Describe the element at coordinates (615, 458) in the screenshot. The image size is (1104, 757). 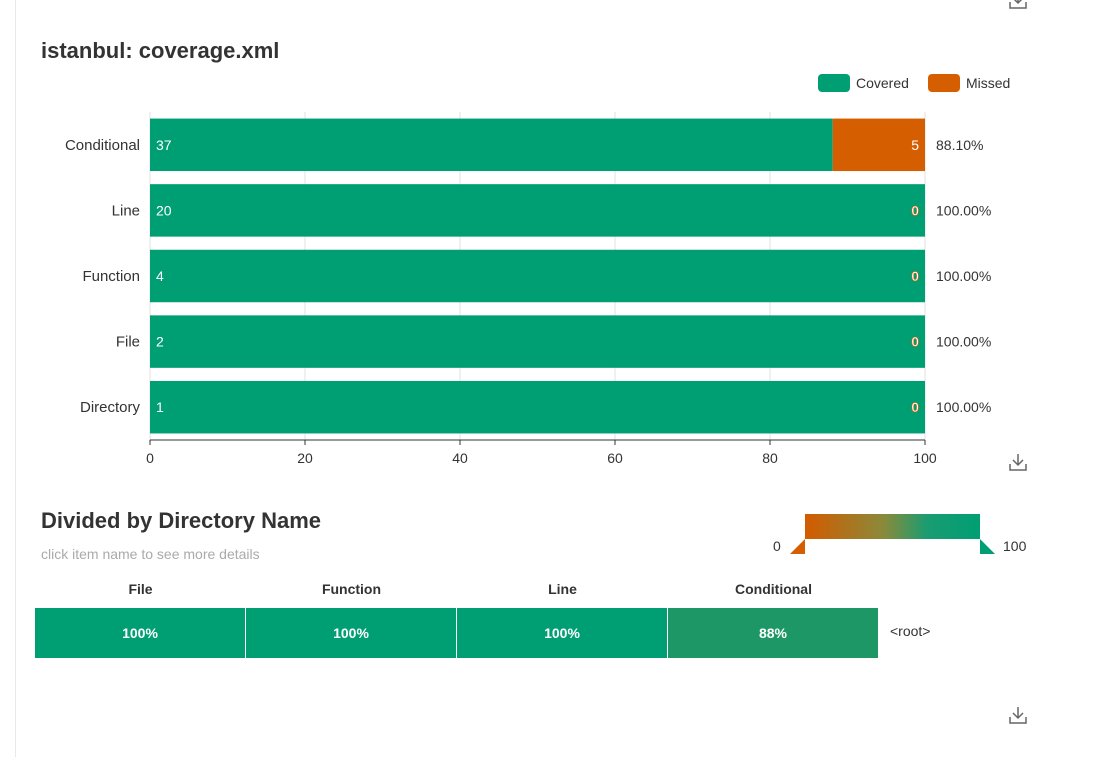
I see `x-tick-label: 60` at that location.